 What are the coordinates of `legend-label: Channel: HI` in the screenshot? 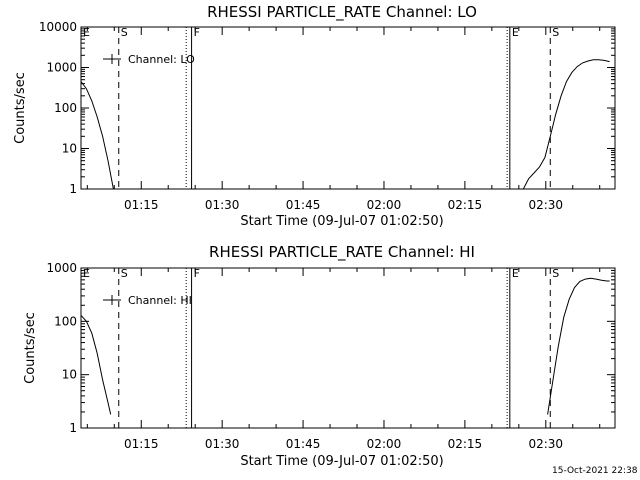 It's located at (160, 300).